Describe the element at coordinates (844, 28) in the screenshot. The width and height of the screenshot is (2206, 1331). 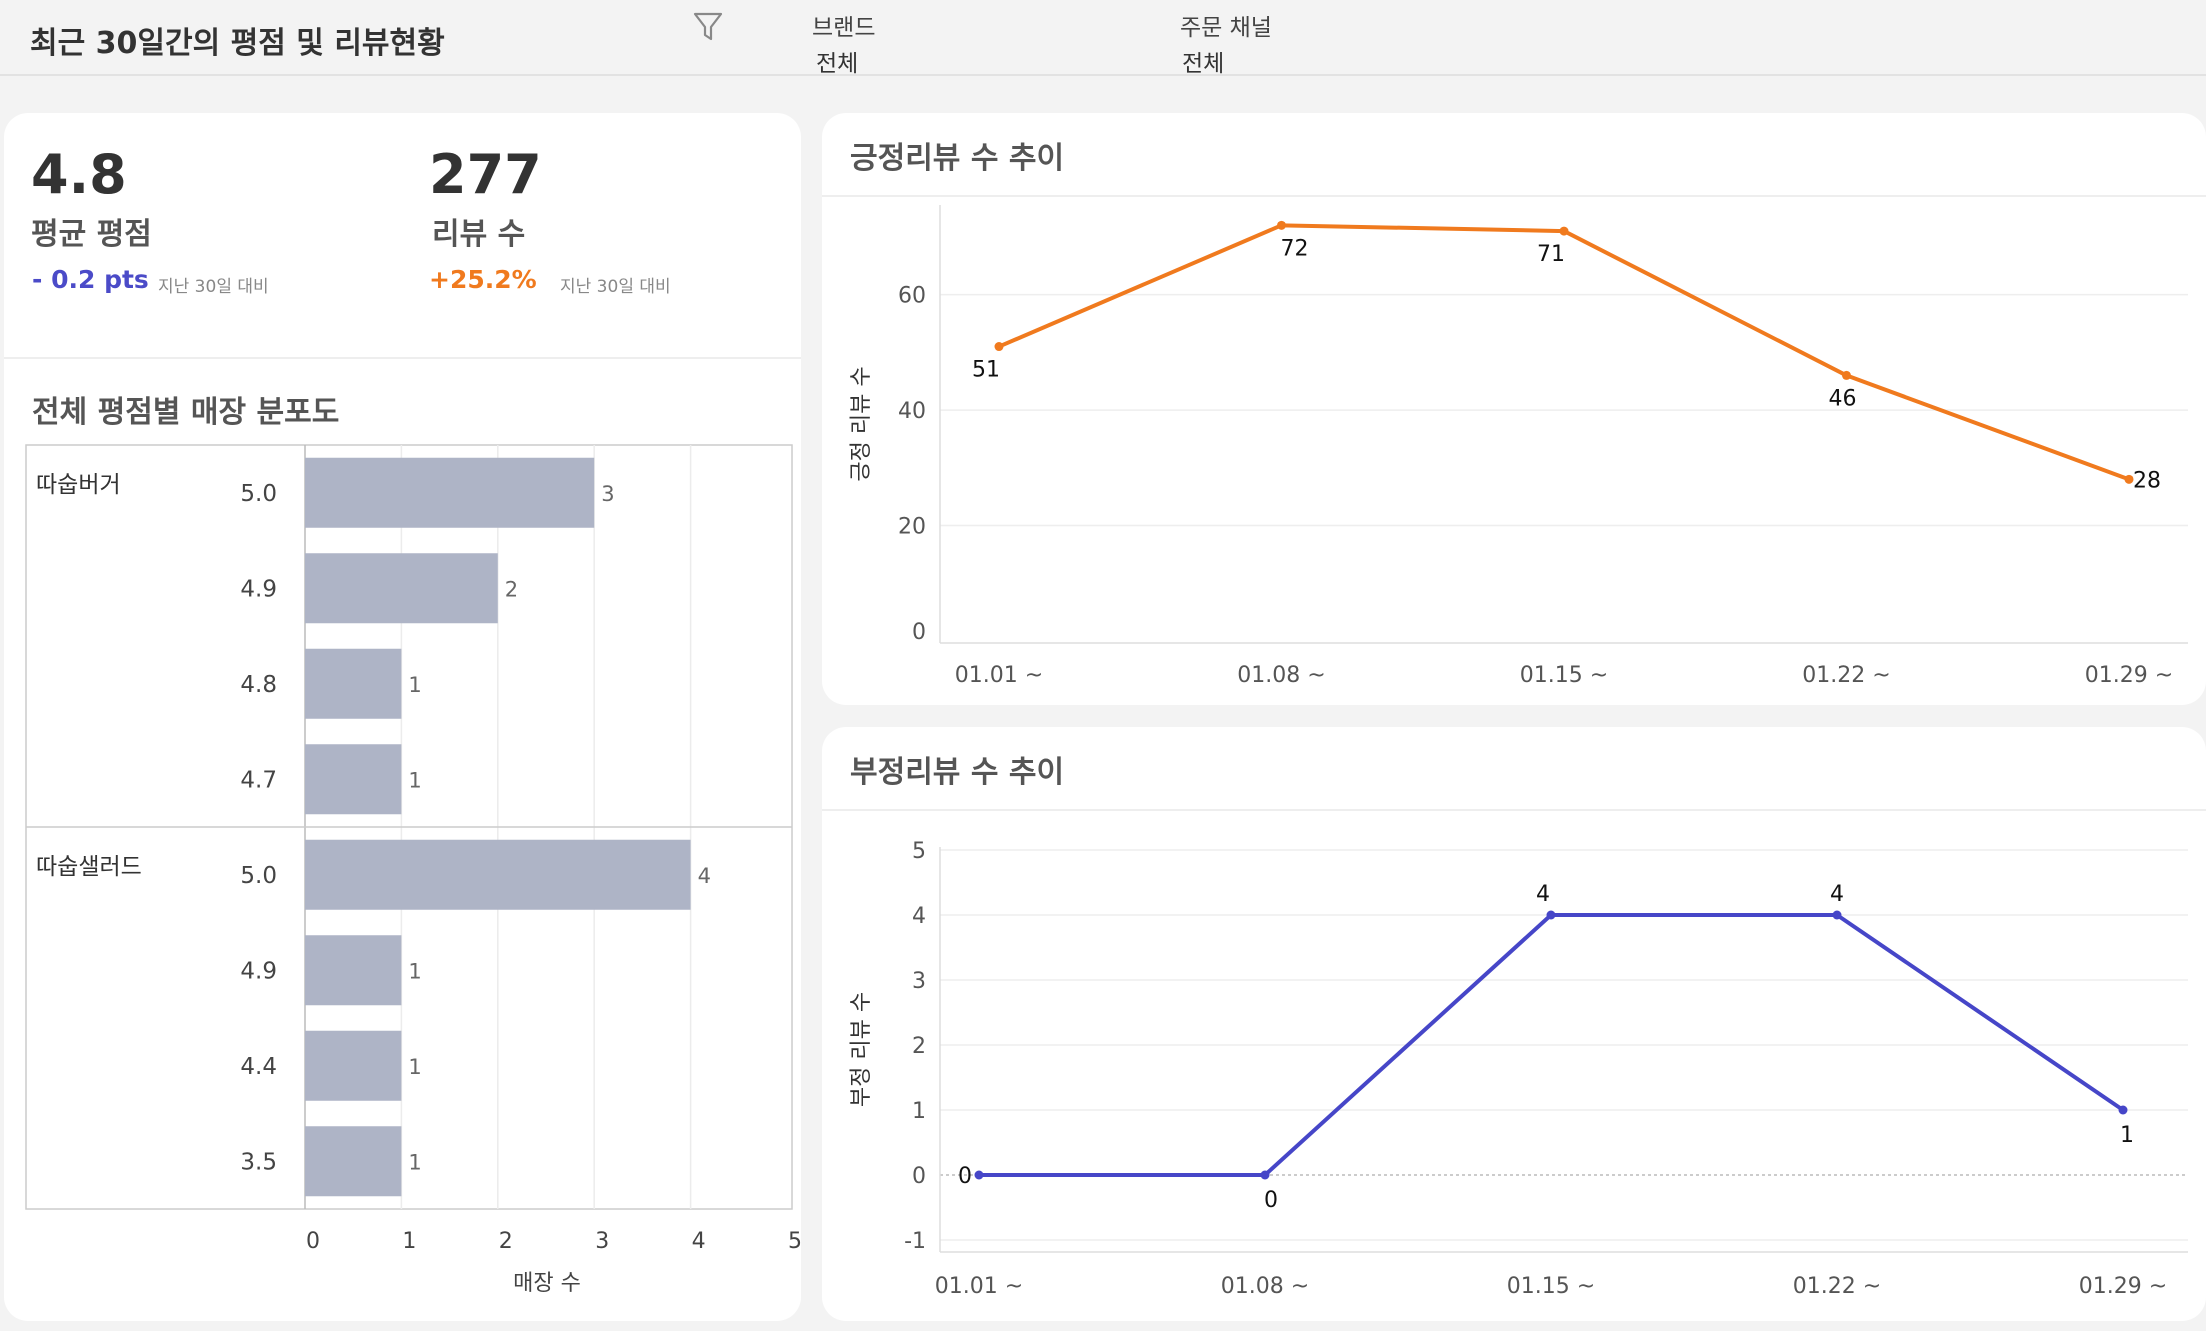
I see `filter-label-brand: 브랜드` at that location.